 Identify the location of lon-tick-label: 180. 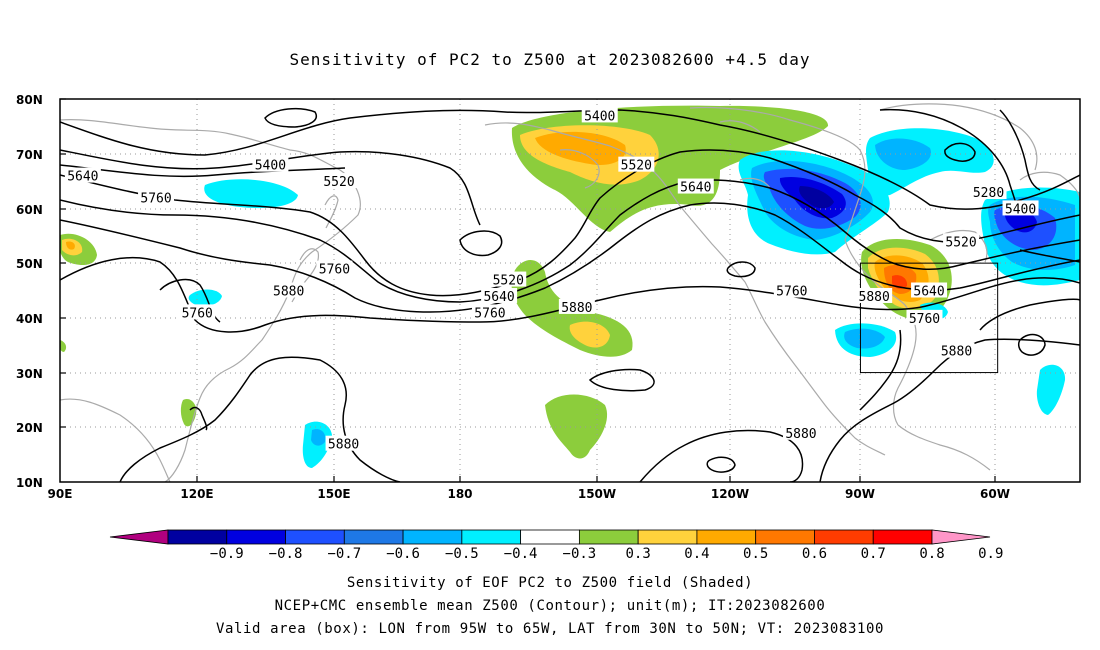
(459, 494).